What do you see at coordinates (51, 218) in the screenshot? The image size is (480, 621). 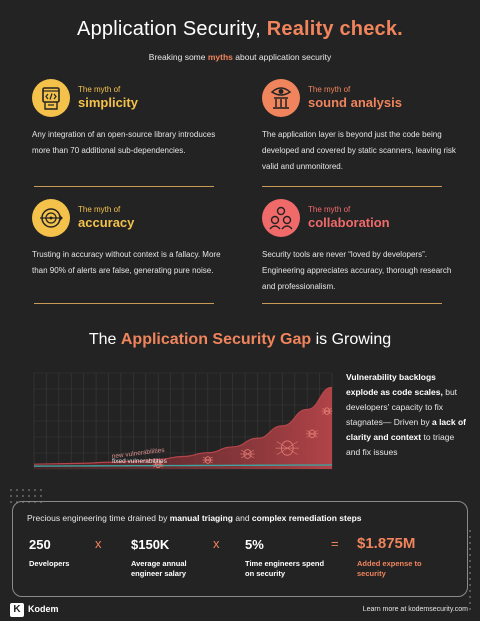 I see `target-arrow-icon` at bounding box center [51, 218].